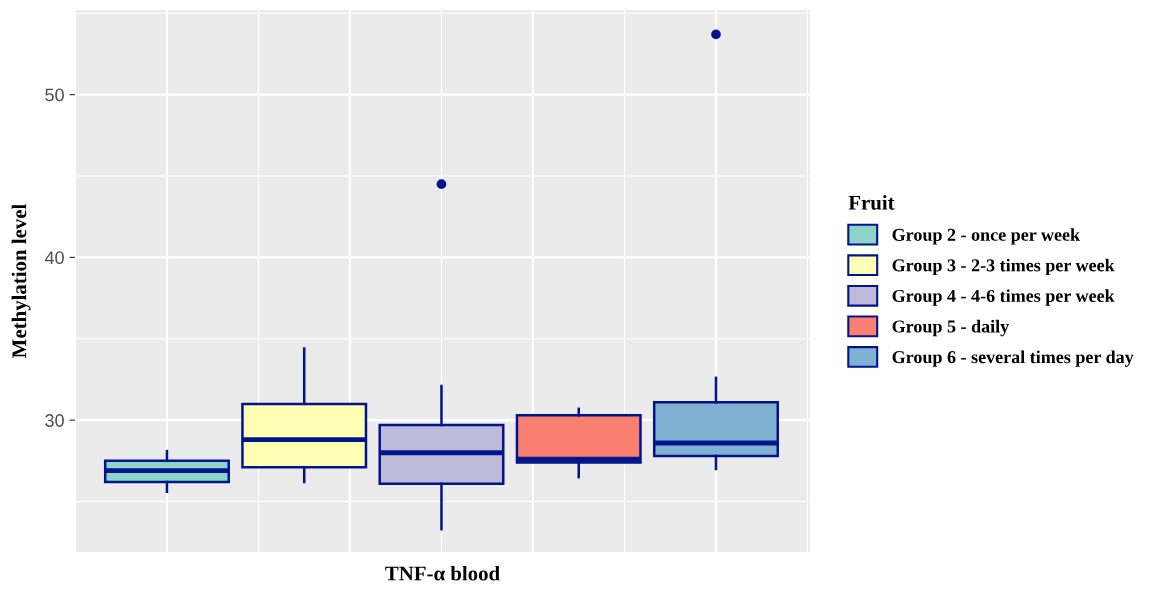 The image size is (1160, 590). Describe the element at coordinates (442, 573) in the screenshot. I see `x-axis-title: TNF-α blood` at that location.